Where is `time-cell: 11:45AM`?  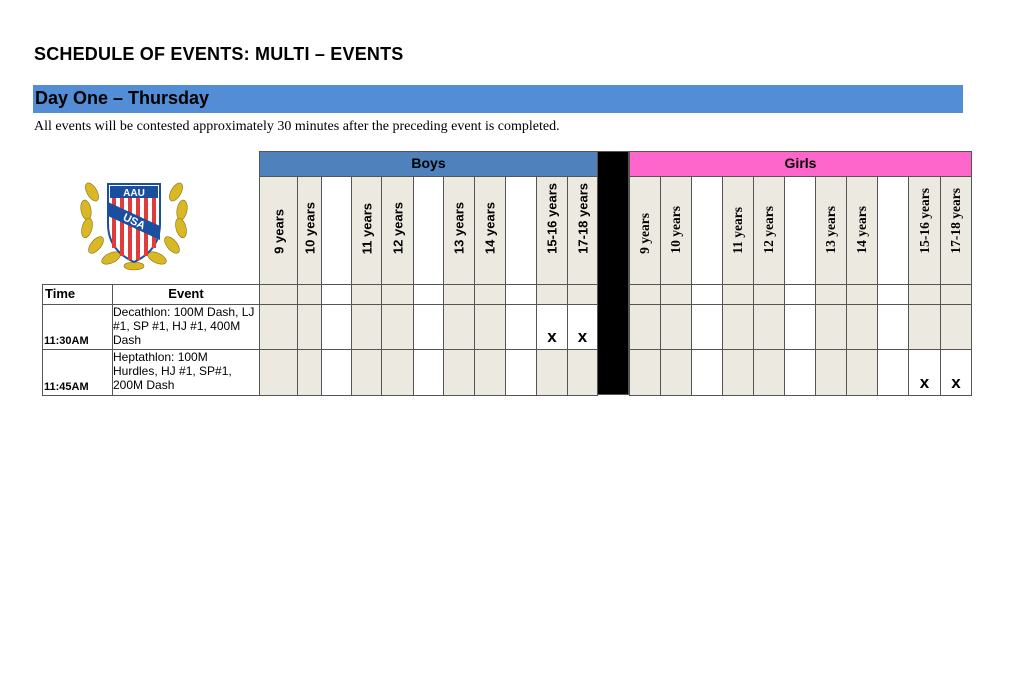
time-cell: 11:45AM is located at coordinates (77, 372).